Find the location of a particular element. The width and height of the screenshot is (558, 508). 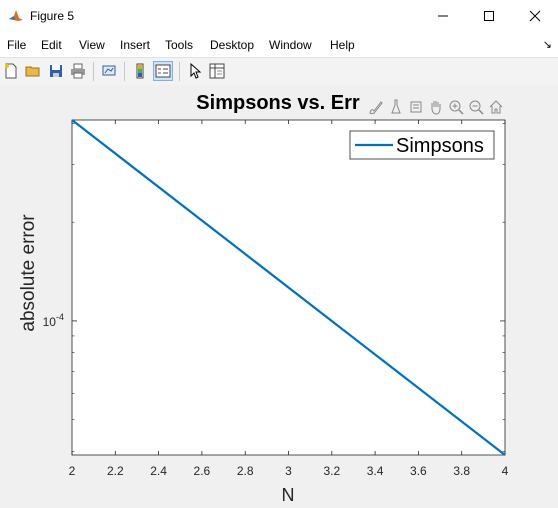

axes-toolbar is located at coordinates (435, 107).